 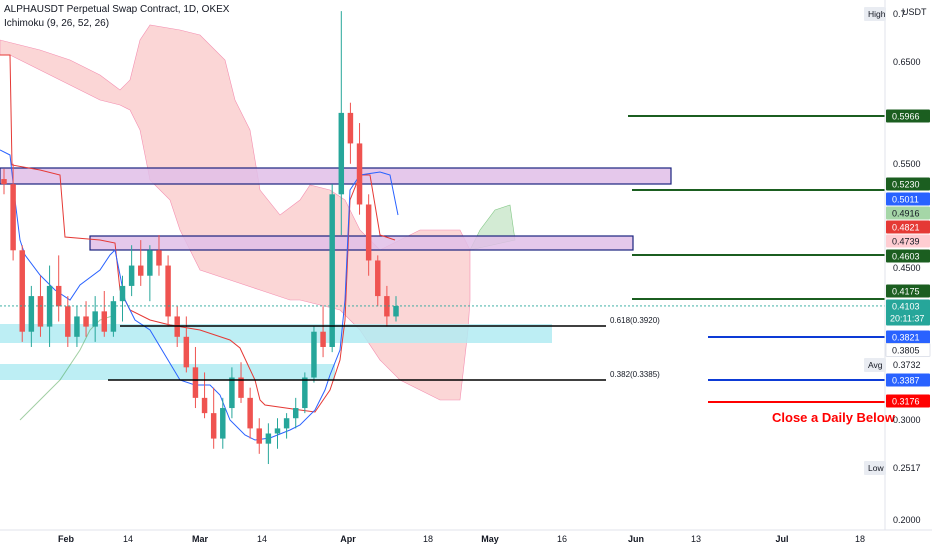 I want to click on badge-high-value: 0.7, so click(x=899, y=14).